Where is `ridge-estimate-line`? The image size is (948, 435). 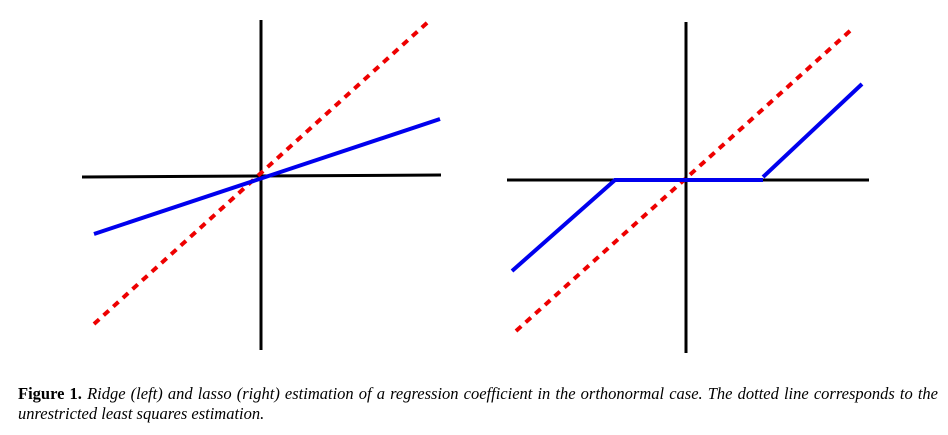
ridge-estimate-line is located at coordinates (267, 176).